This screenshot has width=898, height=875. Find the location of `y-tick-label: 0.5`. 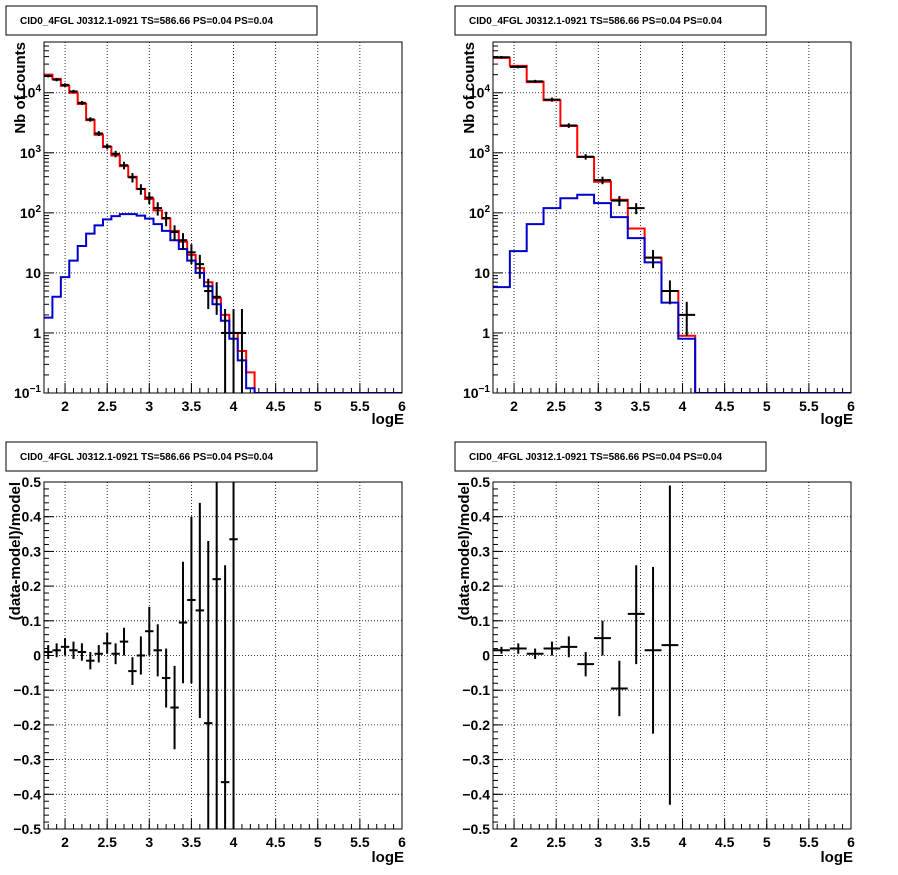

y-tick-label: 0.5 is located at coordinates (32, 482).